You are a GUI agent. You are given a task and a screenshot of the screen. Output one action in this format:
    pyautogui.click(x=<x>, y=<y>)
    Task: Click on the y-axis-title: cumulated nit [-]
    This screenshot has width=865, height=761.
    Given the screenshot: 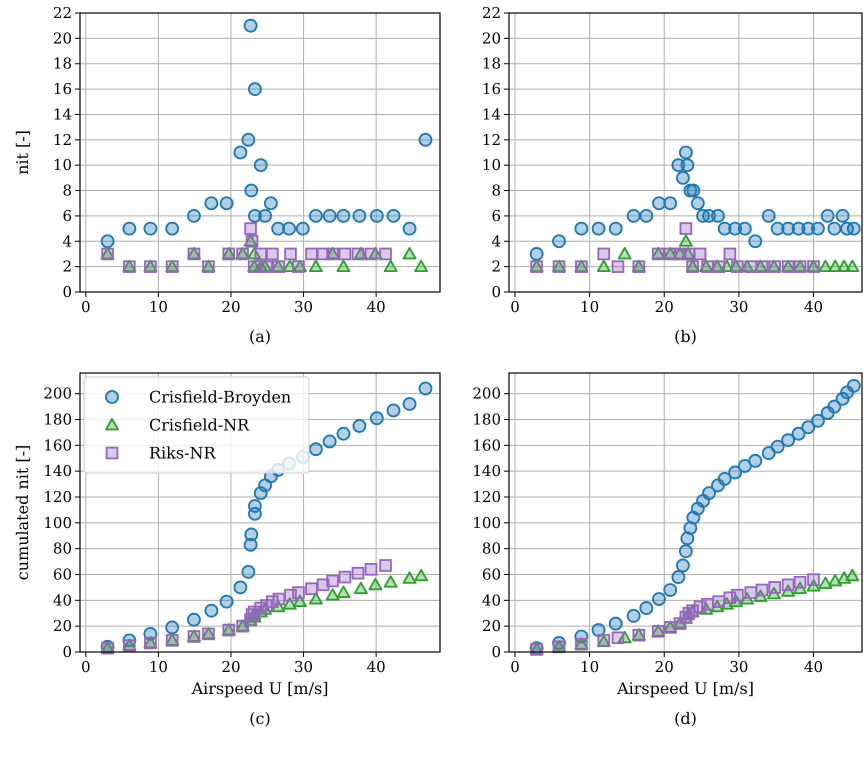 What is the action you would take?
    pyautogui.click(x=22, y=512)
    